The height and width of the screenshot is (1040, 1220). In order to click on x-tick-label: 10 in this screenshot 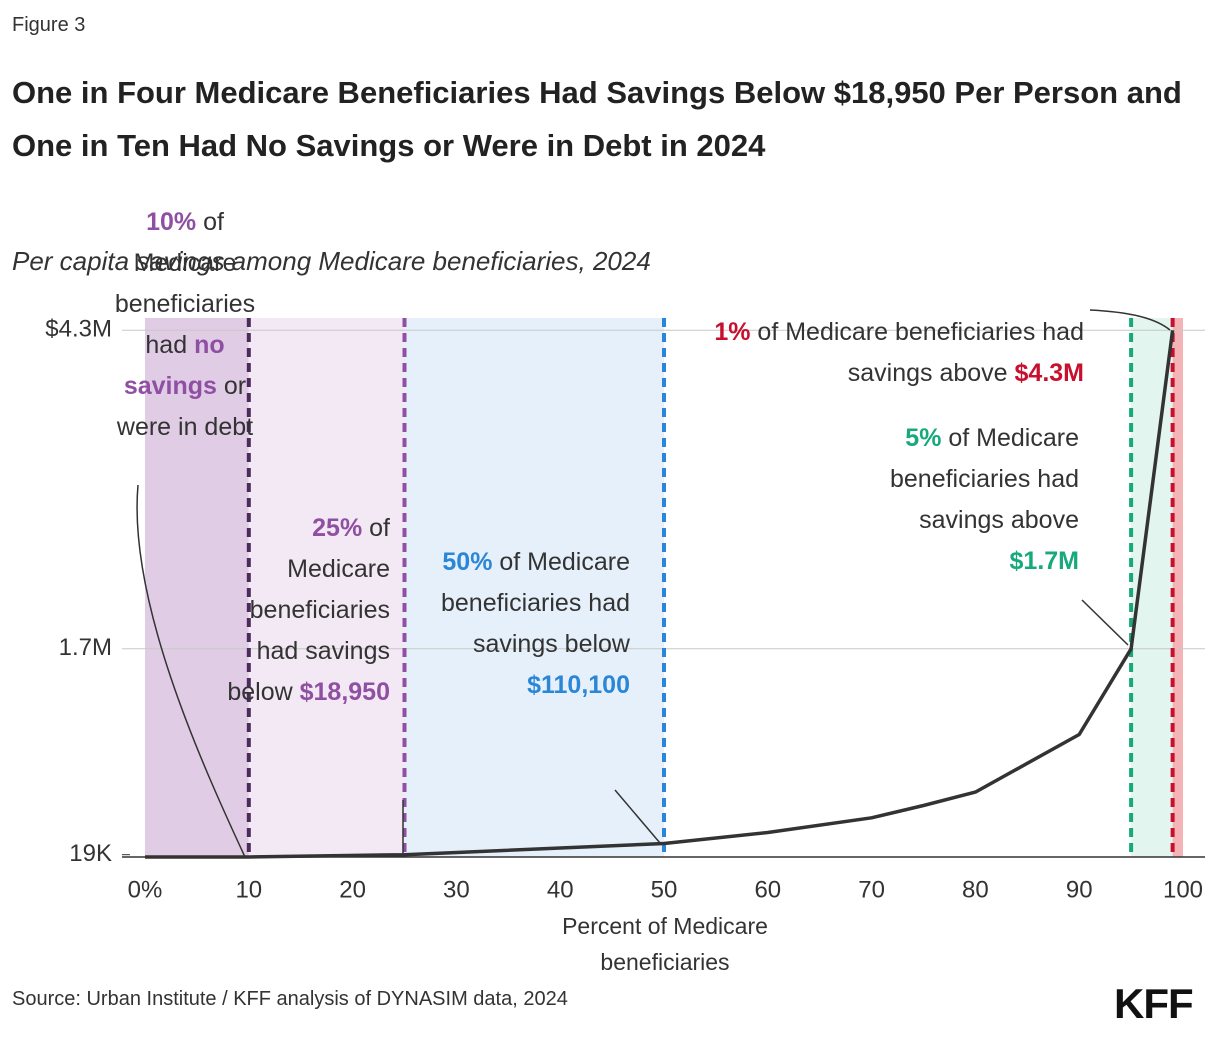, I will do `click(248, 889)`.